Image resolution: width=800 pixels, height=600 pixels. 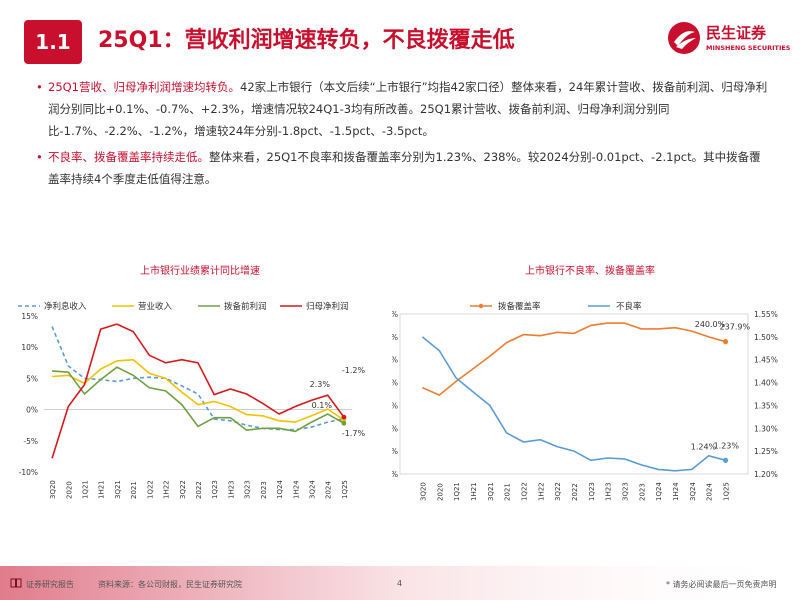 I want to click on legend-label: 营业收入, so click(x=155, y=306).